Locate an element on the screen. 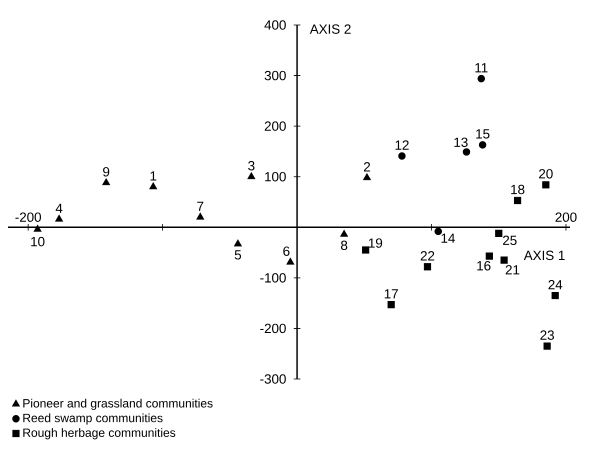  y-tick-label: 400 is located at coordinates (275, 25).